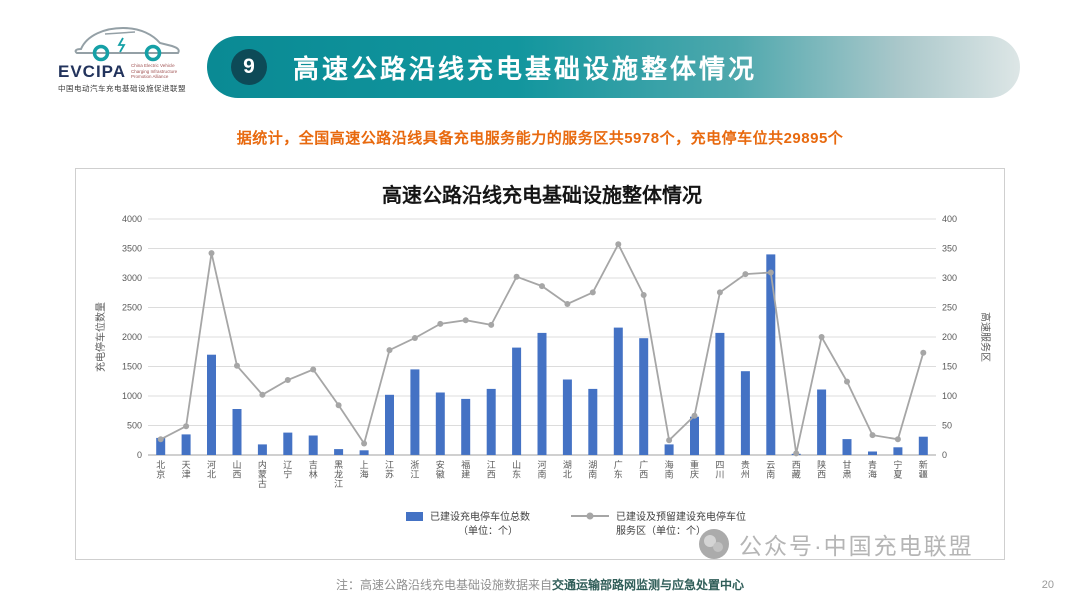  Describe the element at coordinates (745, 469) in the screenshot. I see `svg-text: 贵州` at that location.